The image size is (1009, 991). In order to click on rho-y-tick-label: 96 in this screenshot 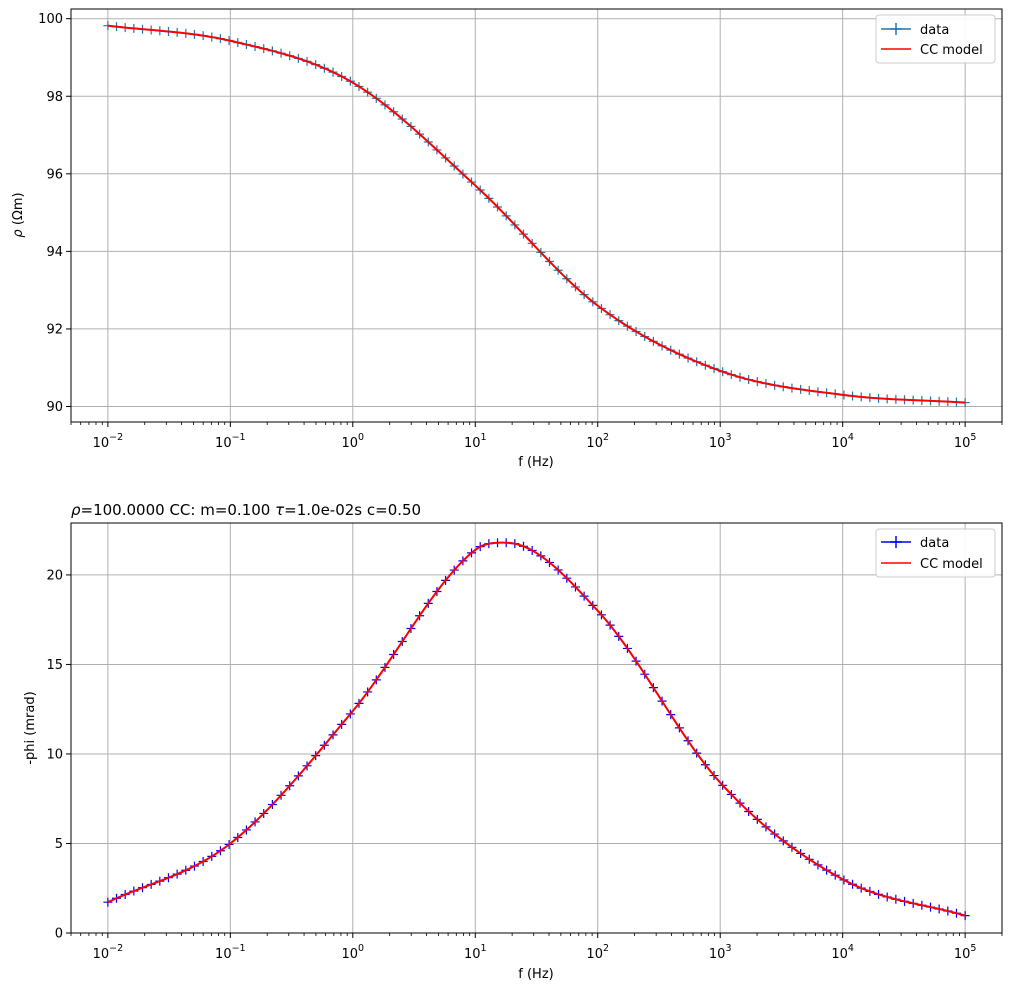, I will do `click(54, 174)`.